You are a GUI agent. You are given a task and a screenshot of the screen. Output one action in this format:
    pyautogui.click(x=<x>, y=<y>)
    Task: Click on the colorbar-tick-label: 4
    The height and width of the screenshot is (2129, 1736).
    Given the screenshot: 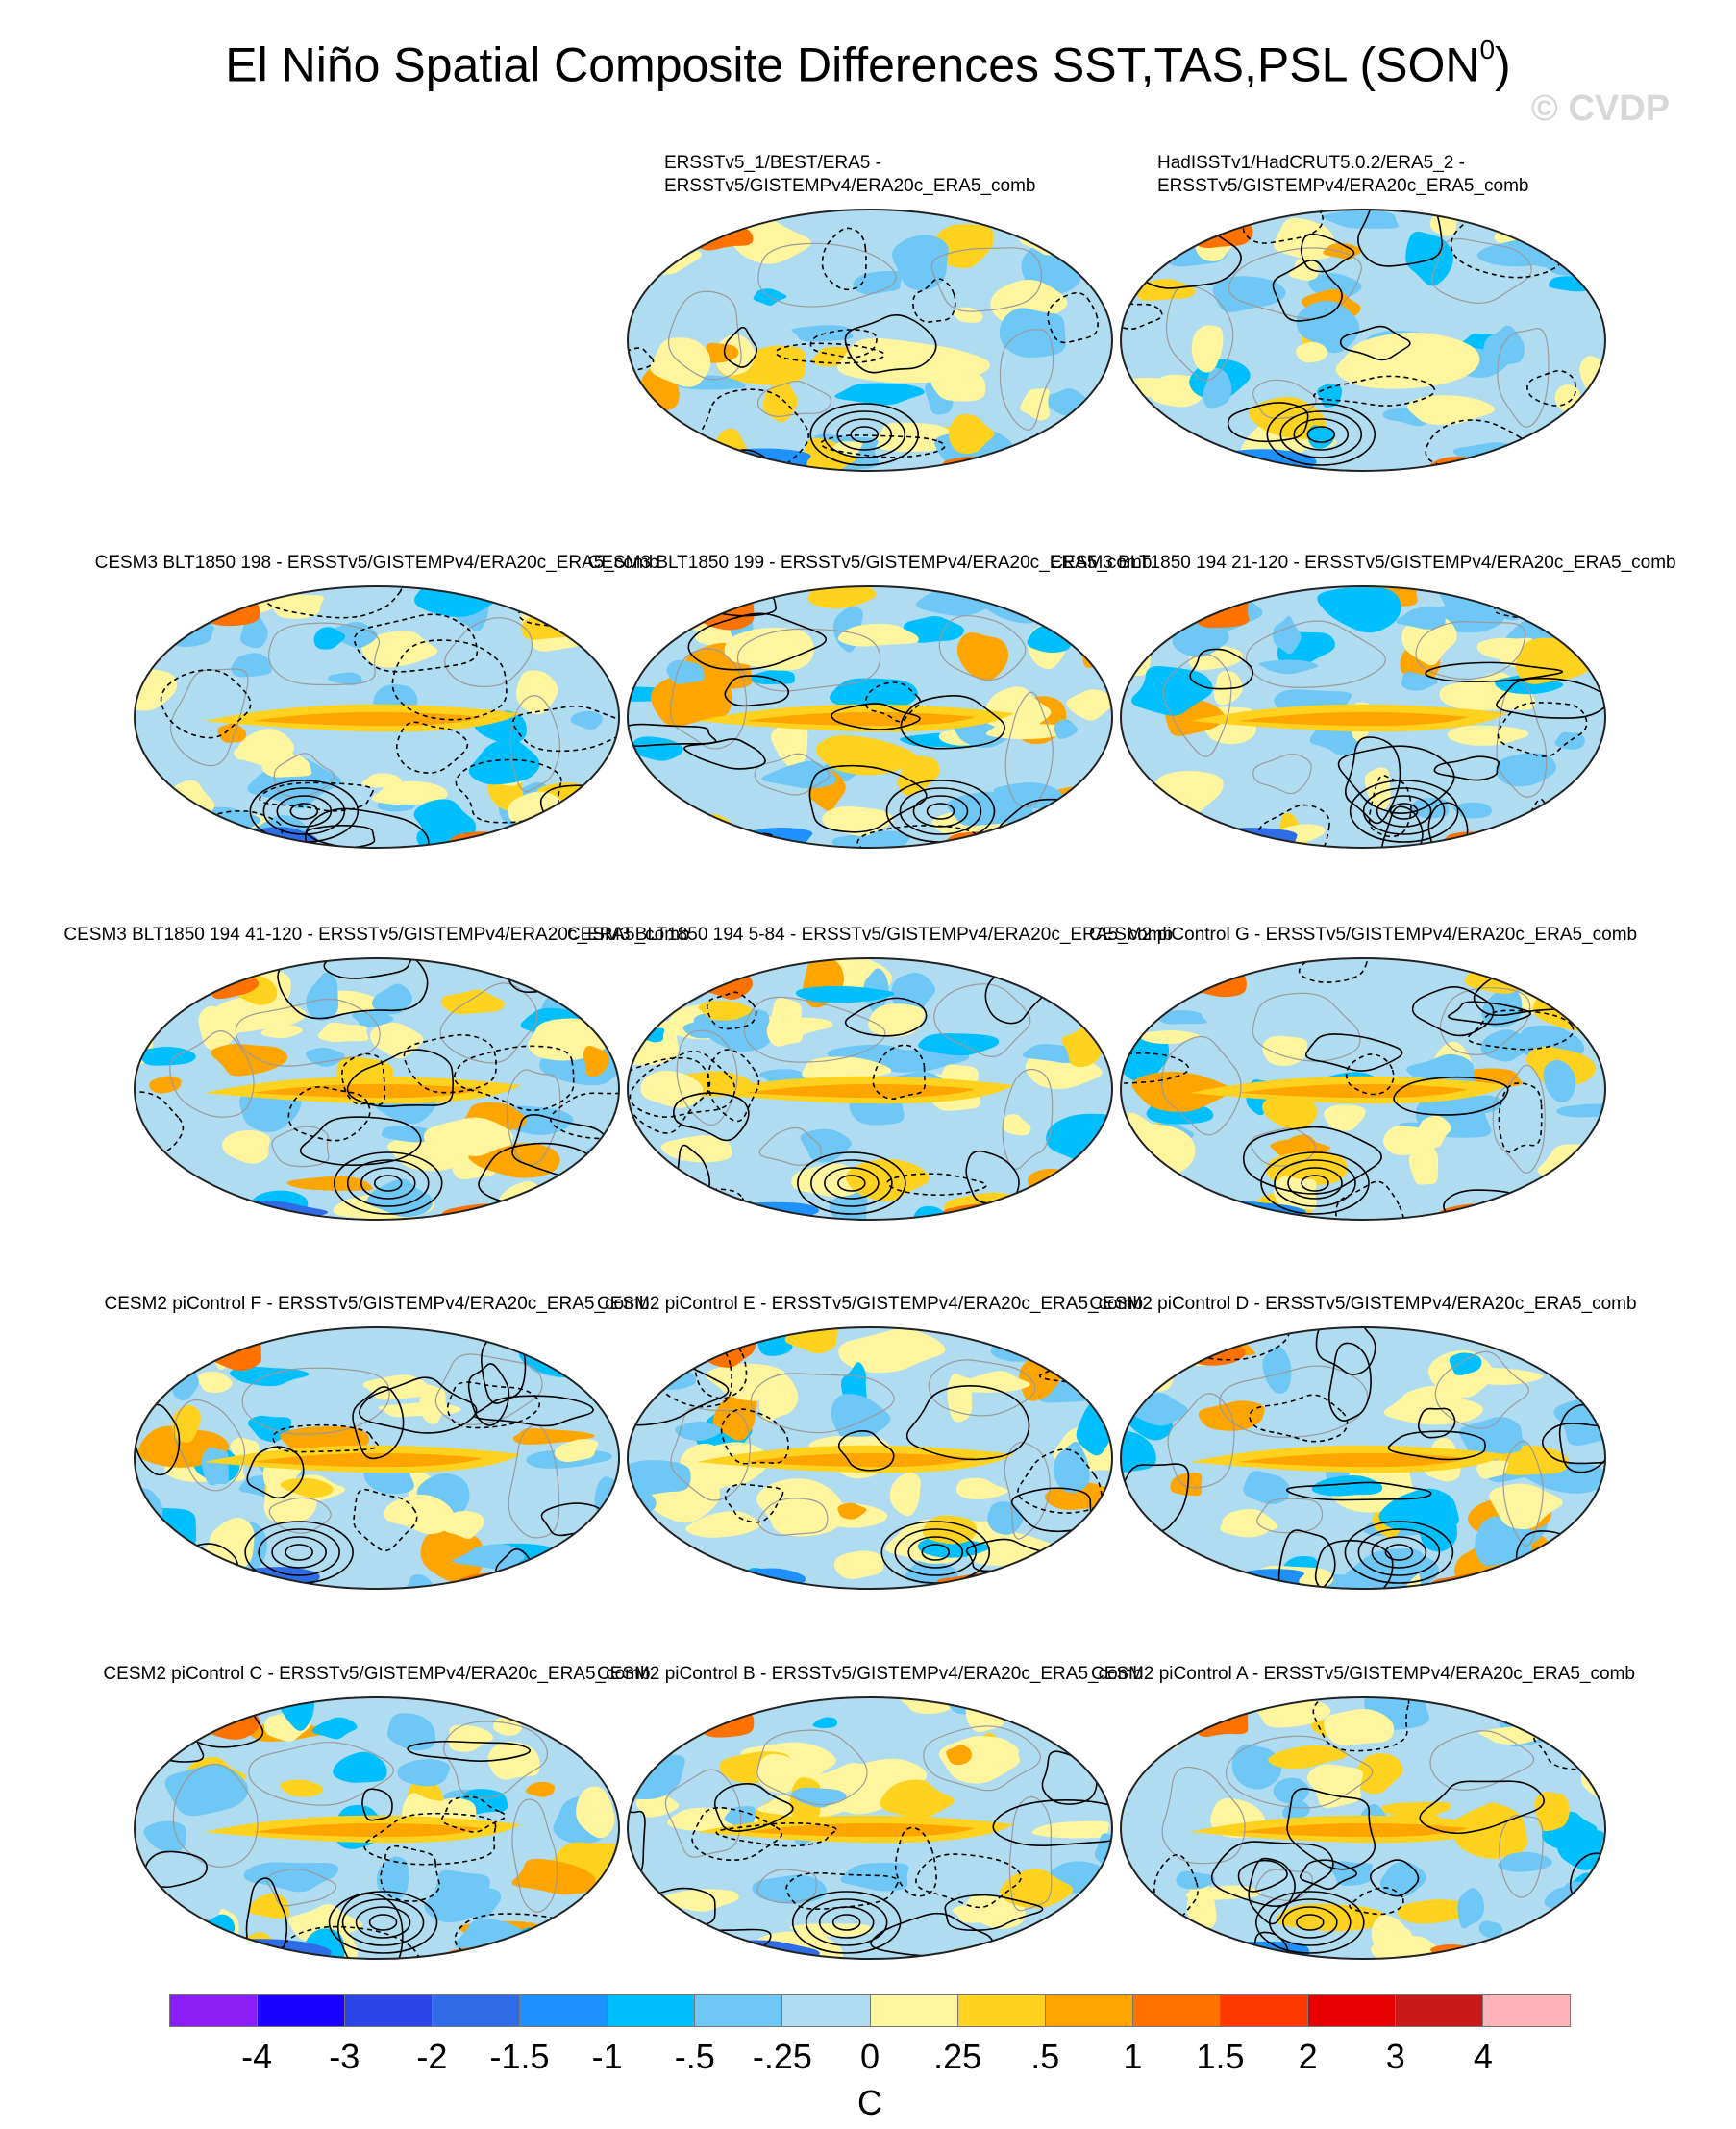 What is the action you would take?
    pyautogui.click(x=1483, y=2056)
    